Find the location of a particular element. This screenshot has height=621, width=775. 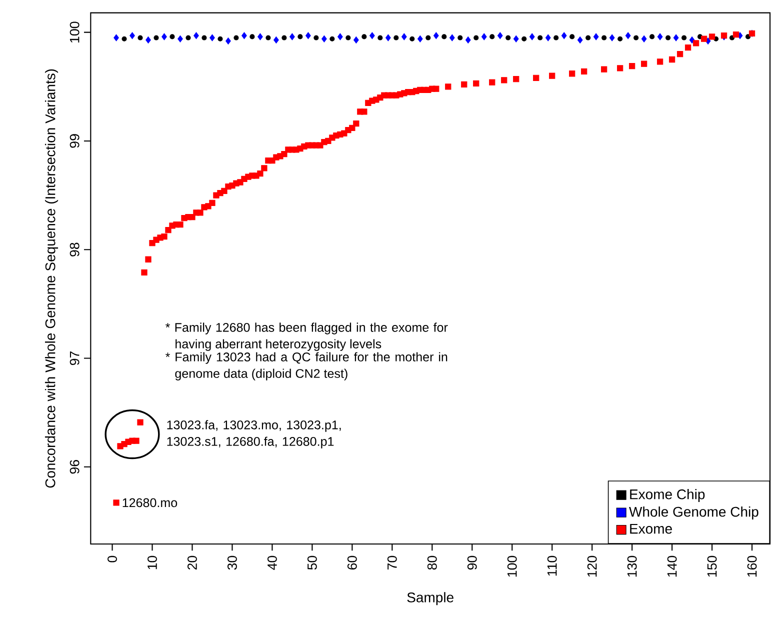

annotation: * Family 13023 had a QC failure for the mother in genome data (diploid CN2 test) is located at coordinates (307, 366).